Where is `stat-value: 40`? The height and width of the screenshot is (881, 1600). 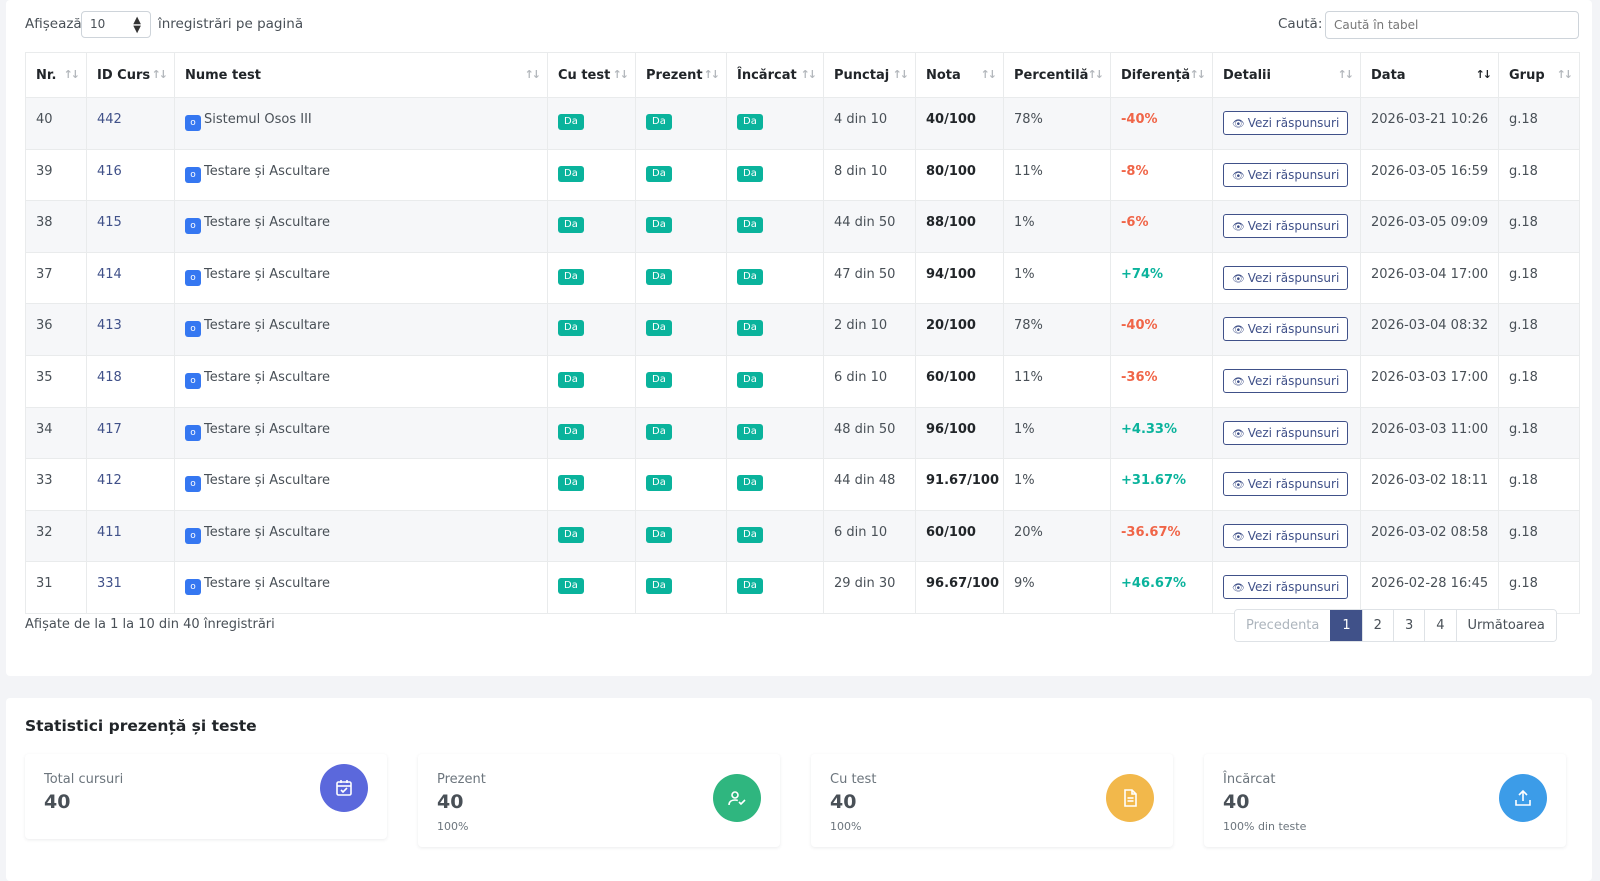
stat-value: 40 is located at coordinates (450, 802).